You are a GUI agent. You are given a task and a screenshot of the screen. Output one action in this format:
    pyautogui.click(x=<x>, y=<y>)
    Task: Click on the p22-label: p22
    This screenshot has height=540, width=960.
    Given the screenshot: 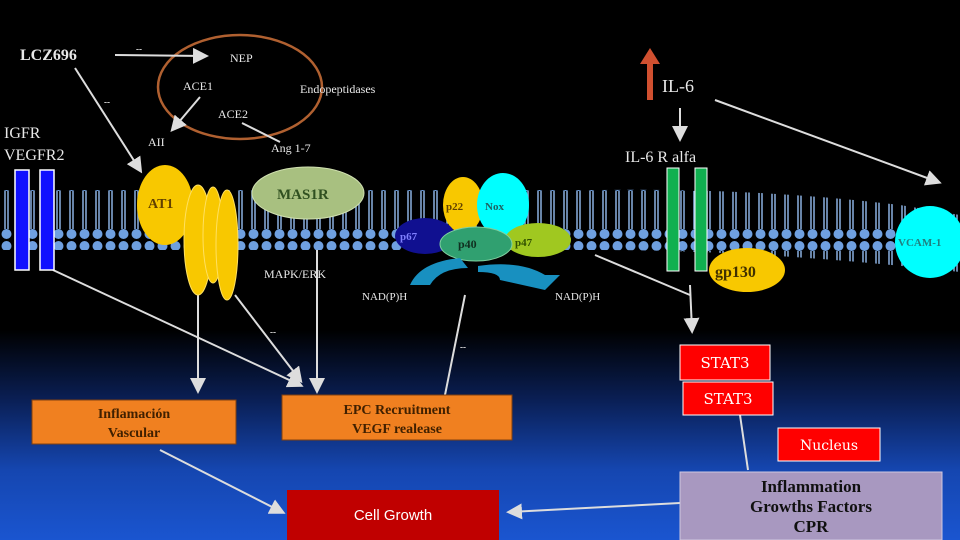 What is the action you would take?
    pyautogui.click(x=455, y=207)
    